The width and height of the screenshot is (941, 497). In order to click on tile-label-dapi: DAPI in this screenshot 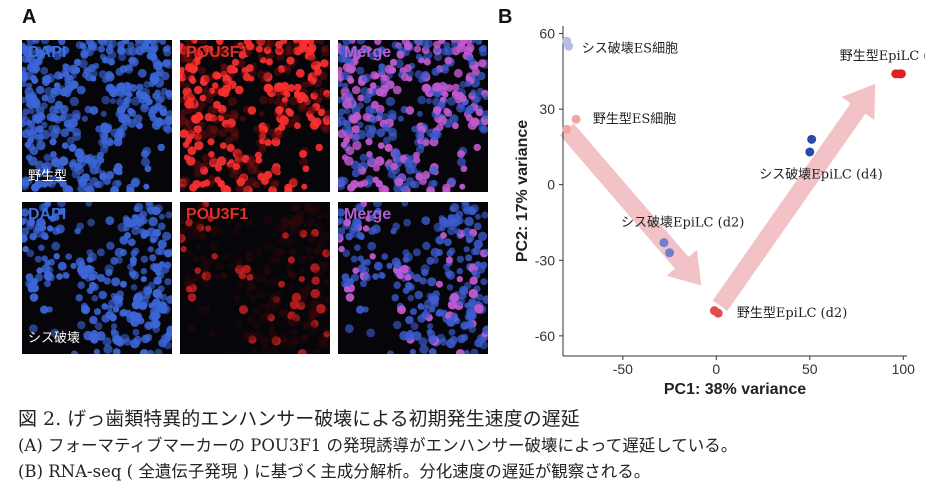, I will do `click(47, 52)`.